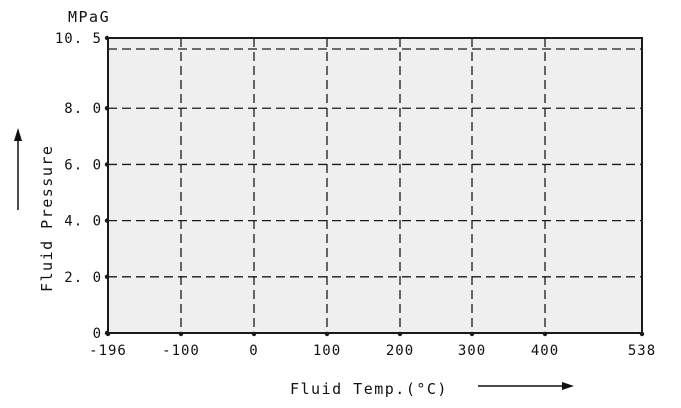  What do you see at coordinates (47, 218) in the screenshot?
I see `y-axis-title: Fluid Pressure` at bounding box center [47, 218].